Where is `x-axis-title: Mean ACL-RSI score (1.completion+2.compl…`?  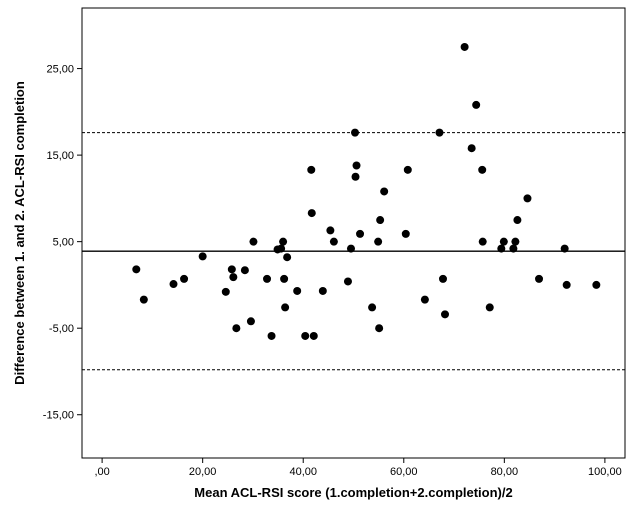 x-axis-title: Mean ACL-RSI score (1.completion+2.compl… is located at coordinates (353, 492).